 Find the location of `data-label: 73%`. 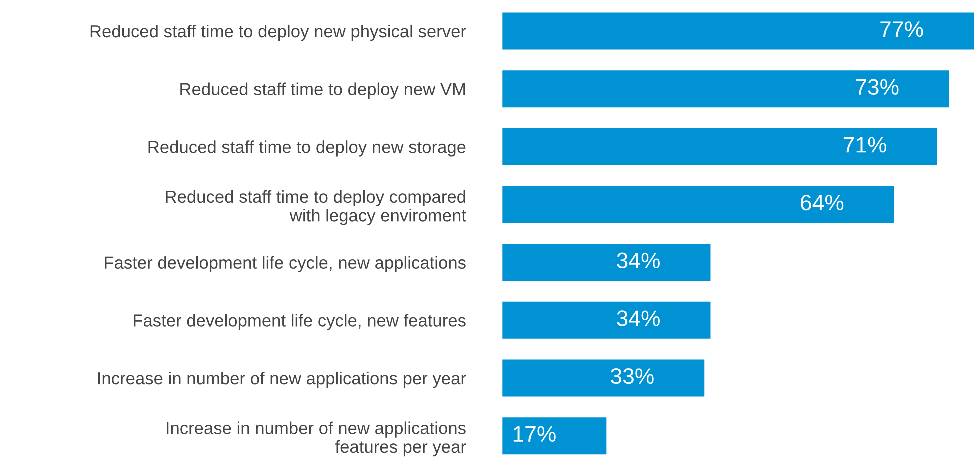

data-label: 73% is located at coordinates (877, 87).